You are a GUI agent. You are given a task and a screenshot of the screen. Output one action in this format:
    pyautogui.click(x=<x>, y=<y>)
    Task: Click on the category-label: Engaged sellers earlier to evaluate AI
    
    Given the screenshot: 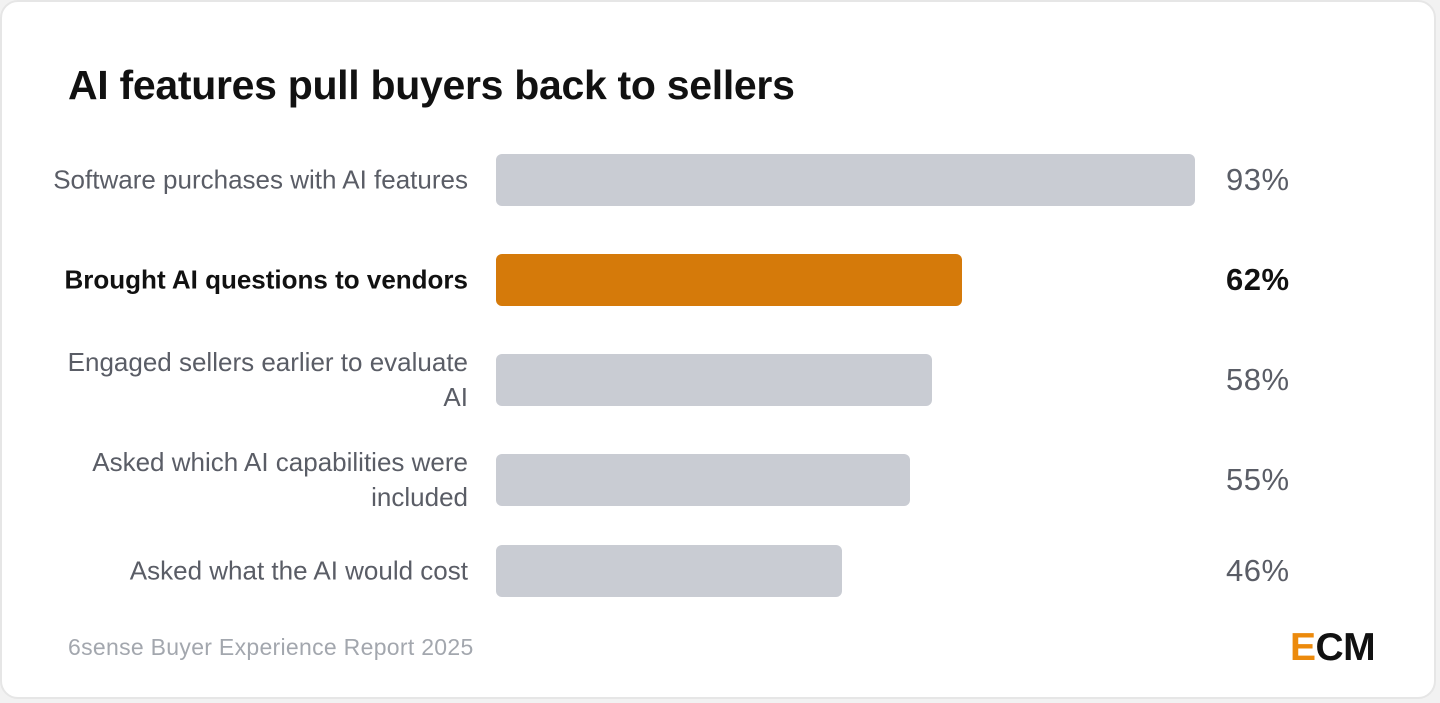 What is the action you would take?
    pyautogui.click(x=267, y=379)
    